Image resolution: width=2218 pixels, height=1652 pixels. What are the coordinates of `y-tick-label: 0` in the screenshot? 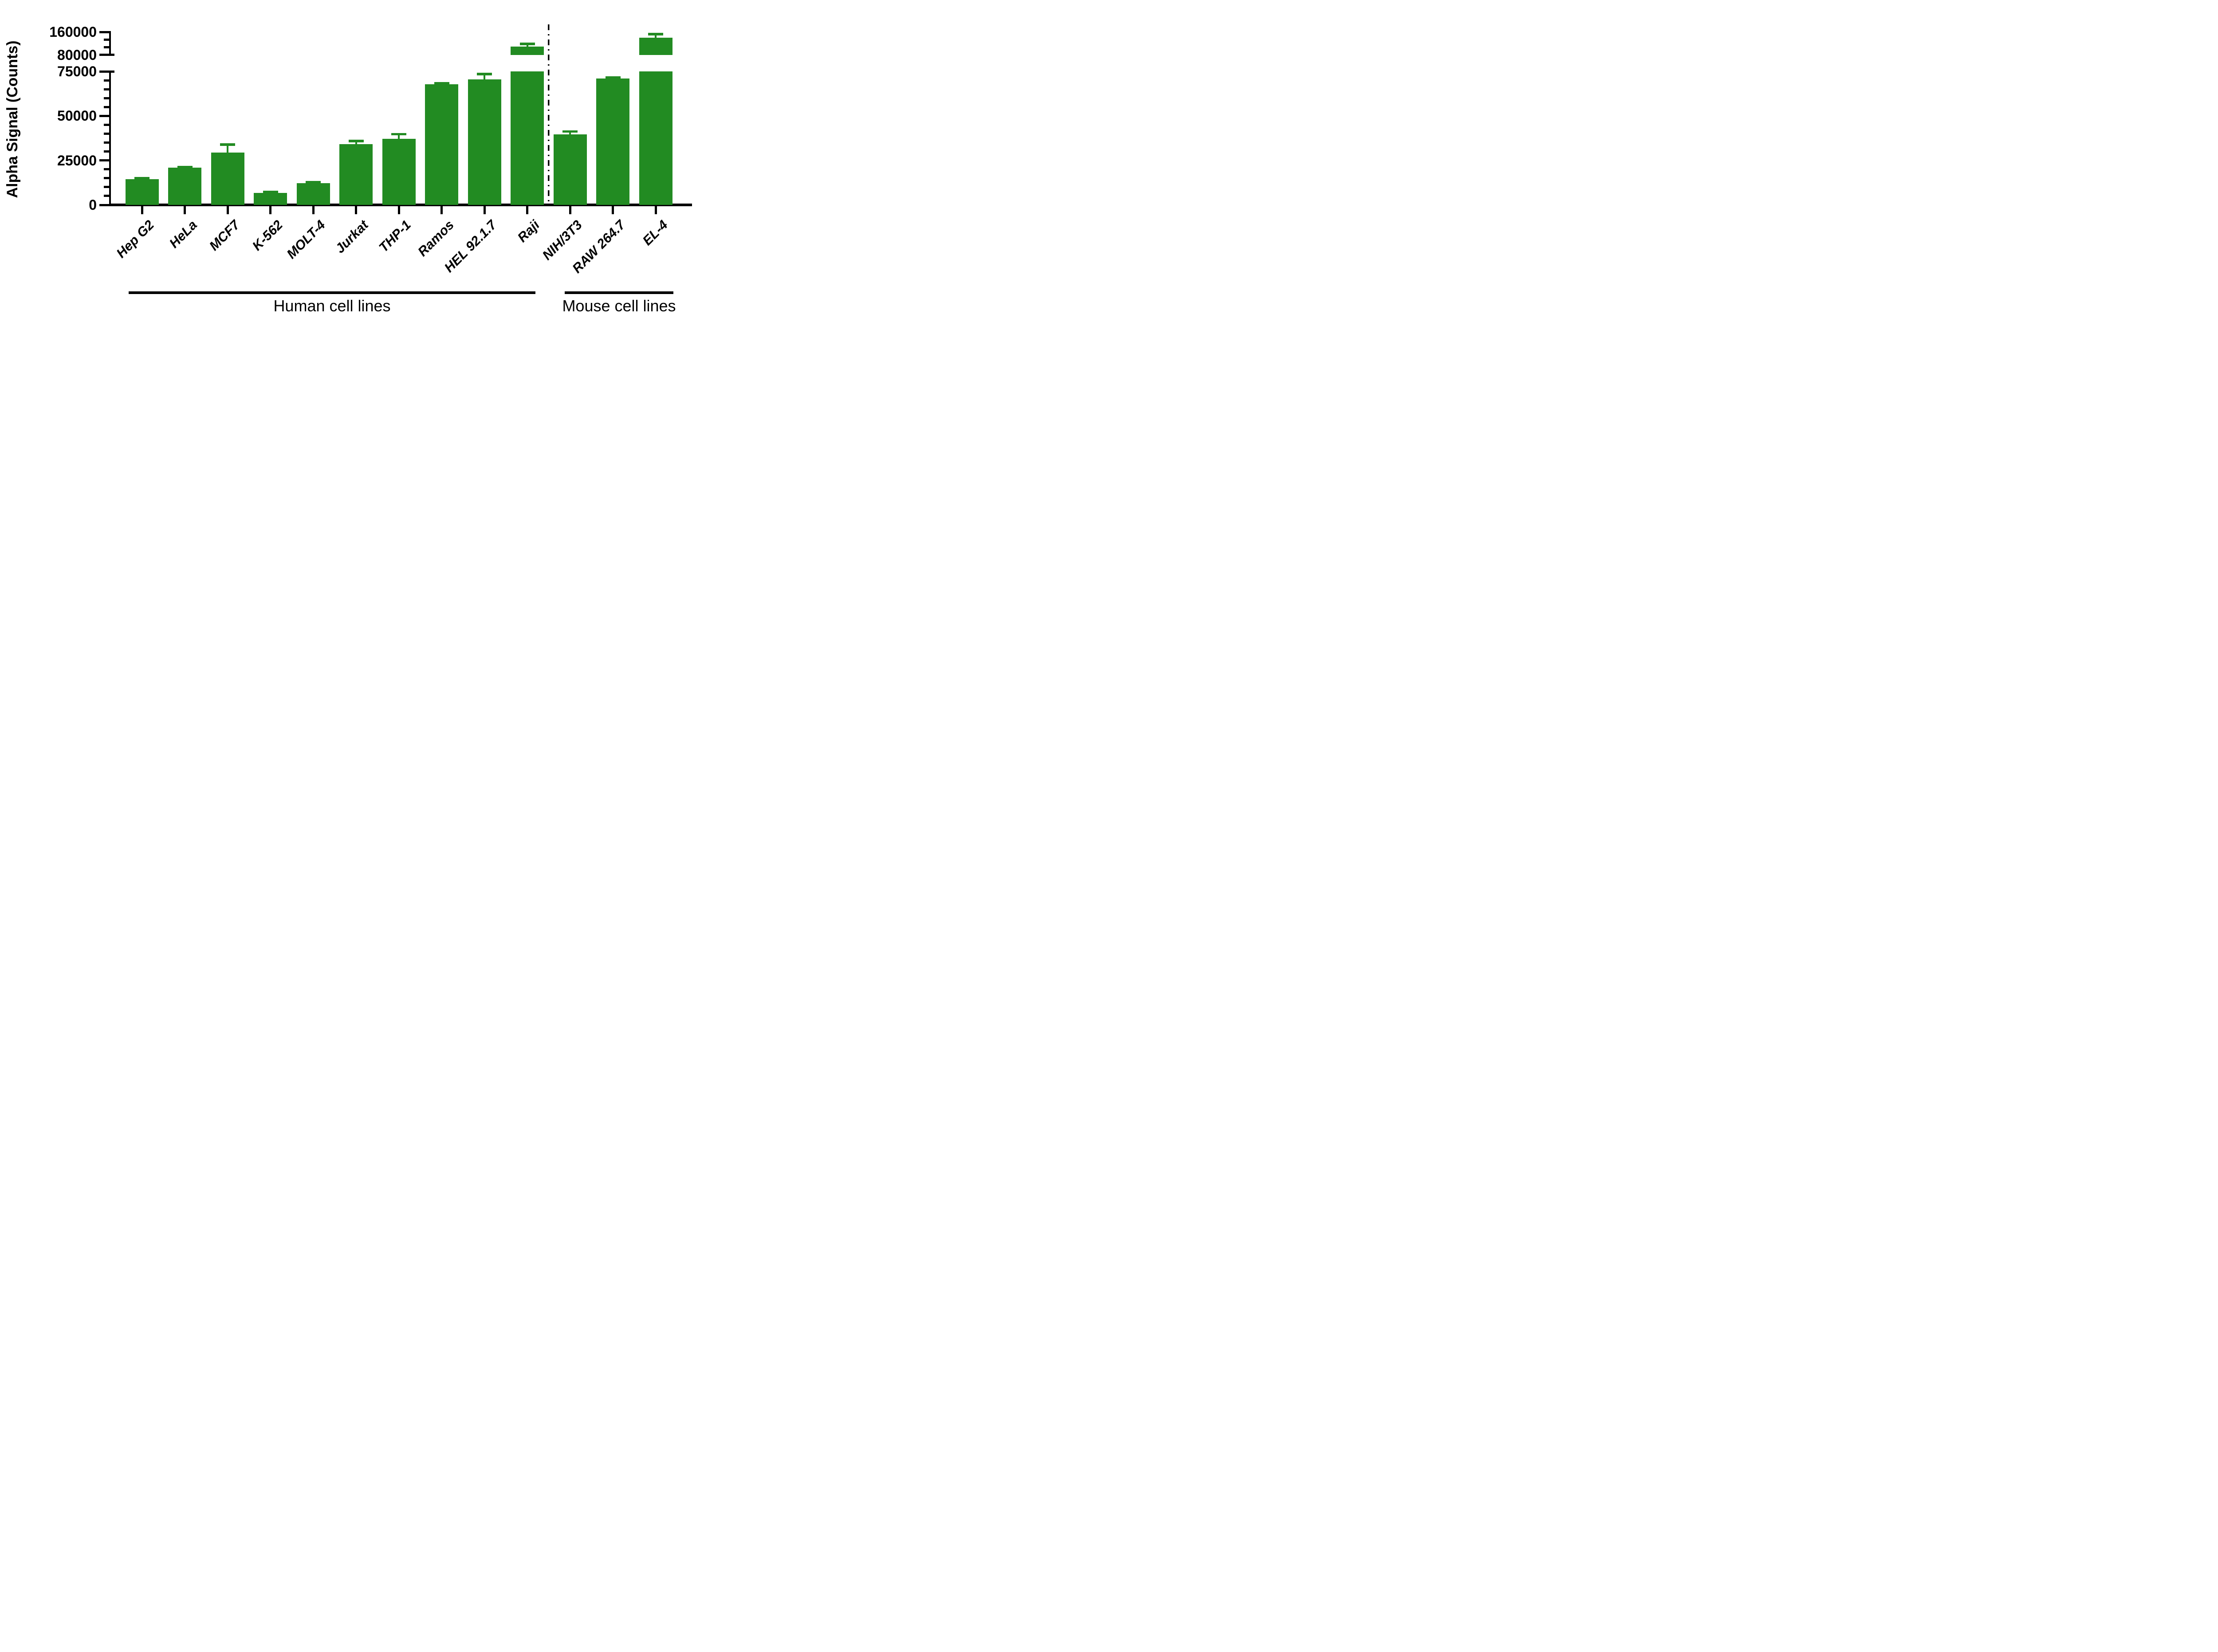 It's located at (93, 205).